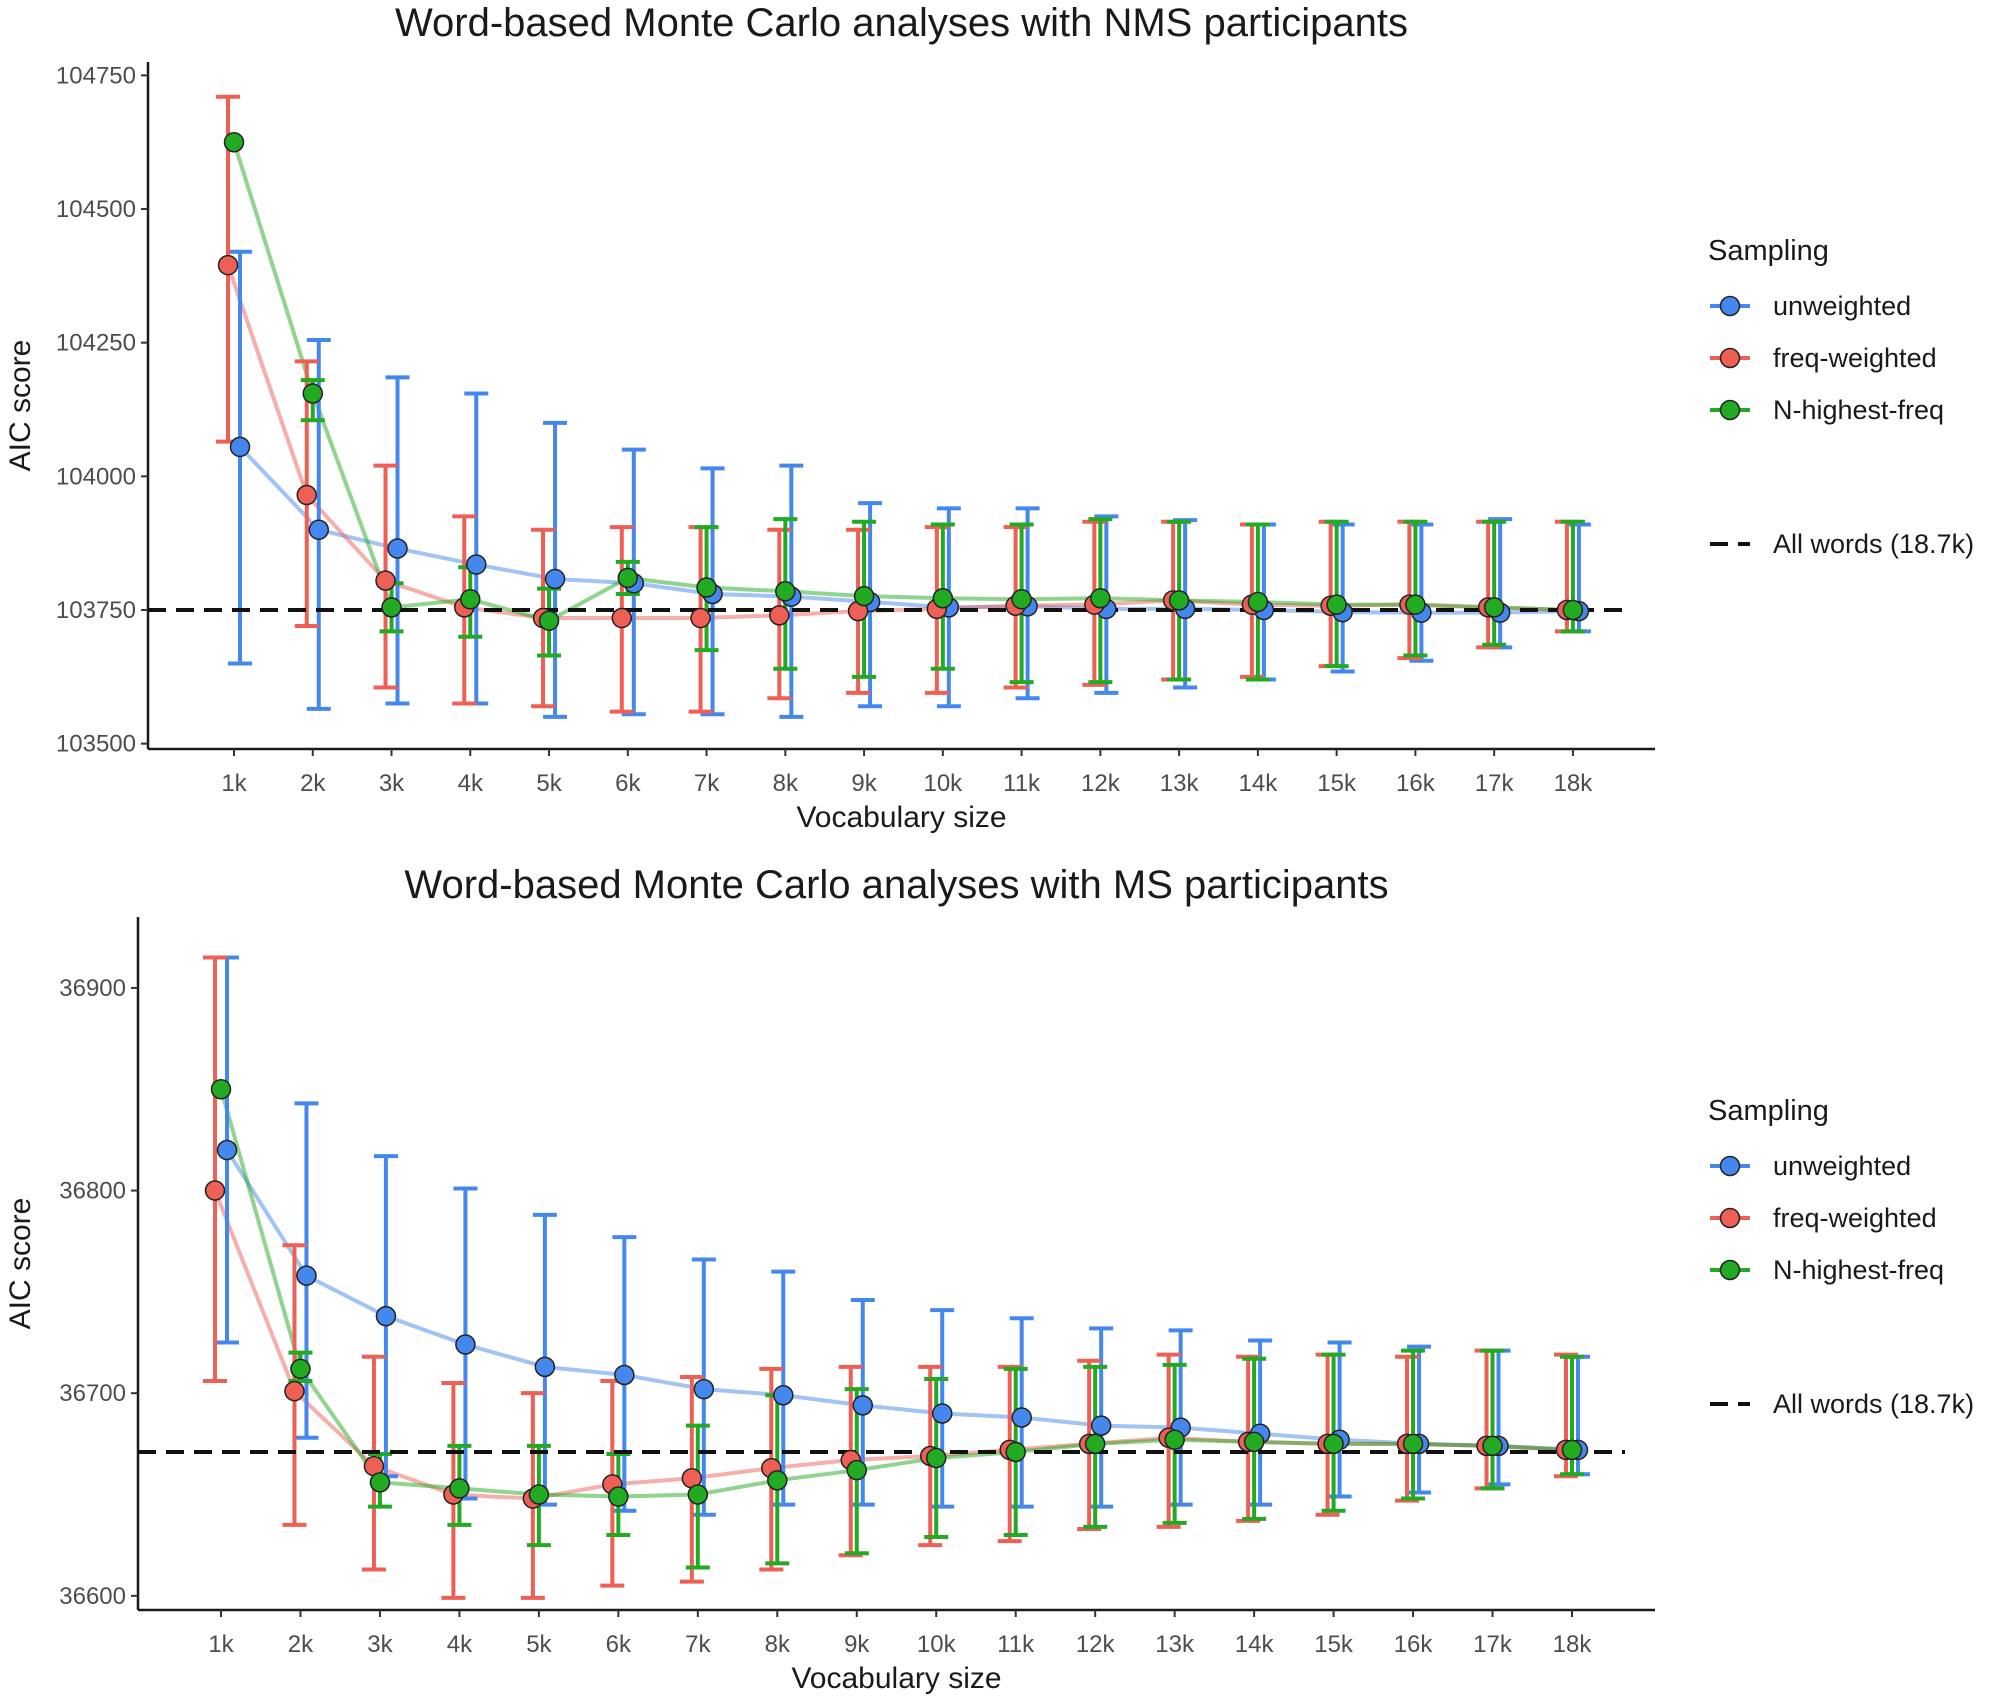 Image resolution: width=2007 pixels, height=1696 pixels. Describe the element at coordinates (1810, 306) in the screenshot. I see `legend-item-unweighted: unweighted` at that location.